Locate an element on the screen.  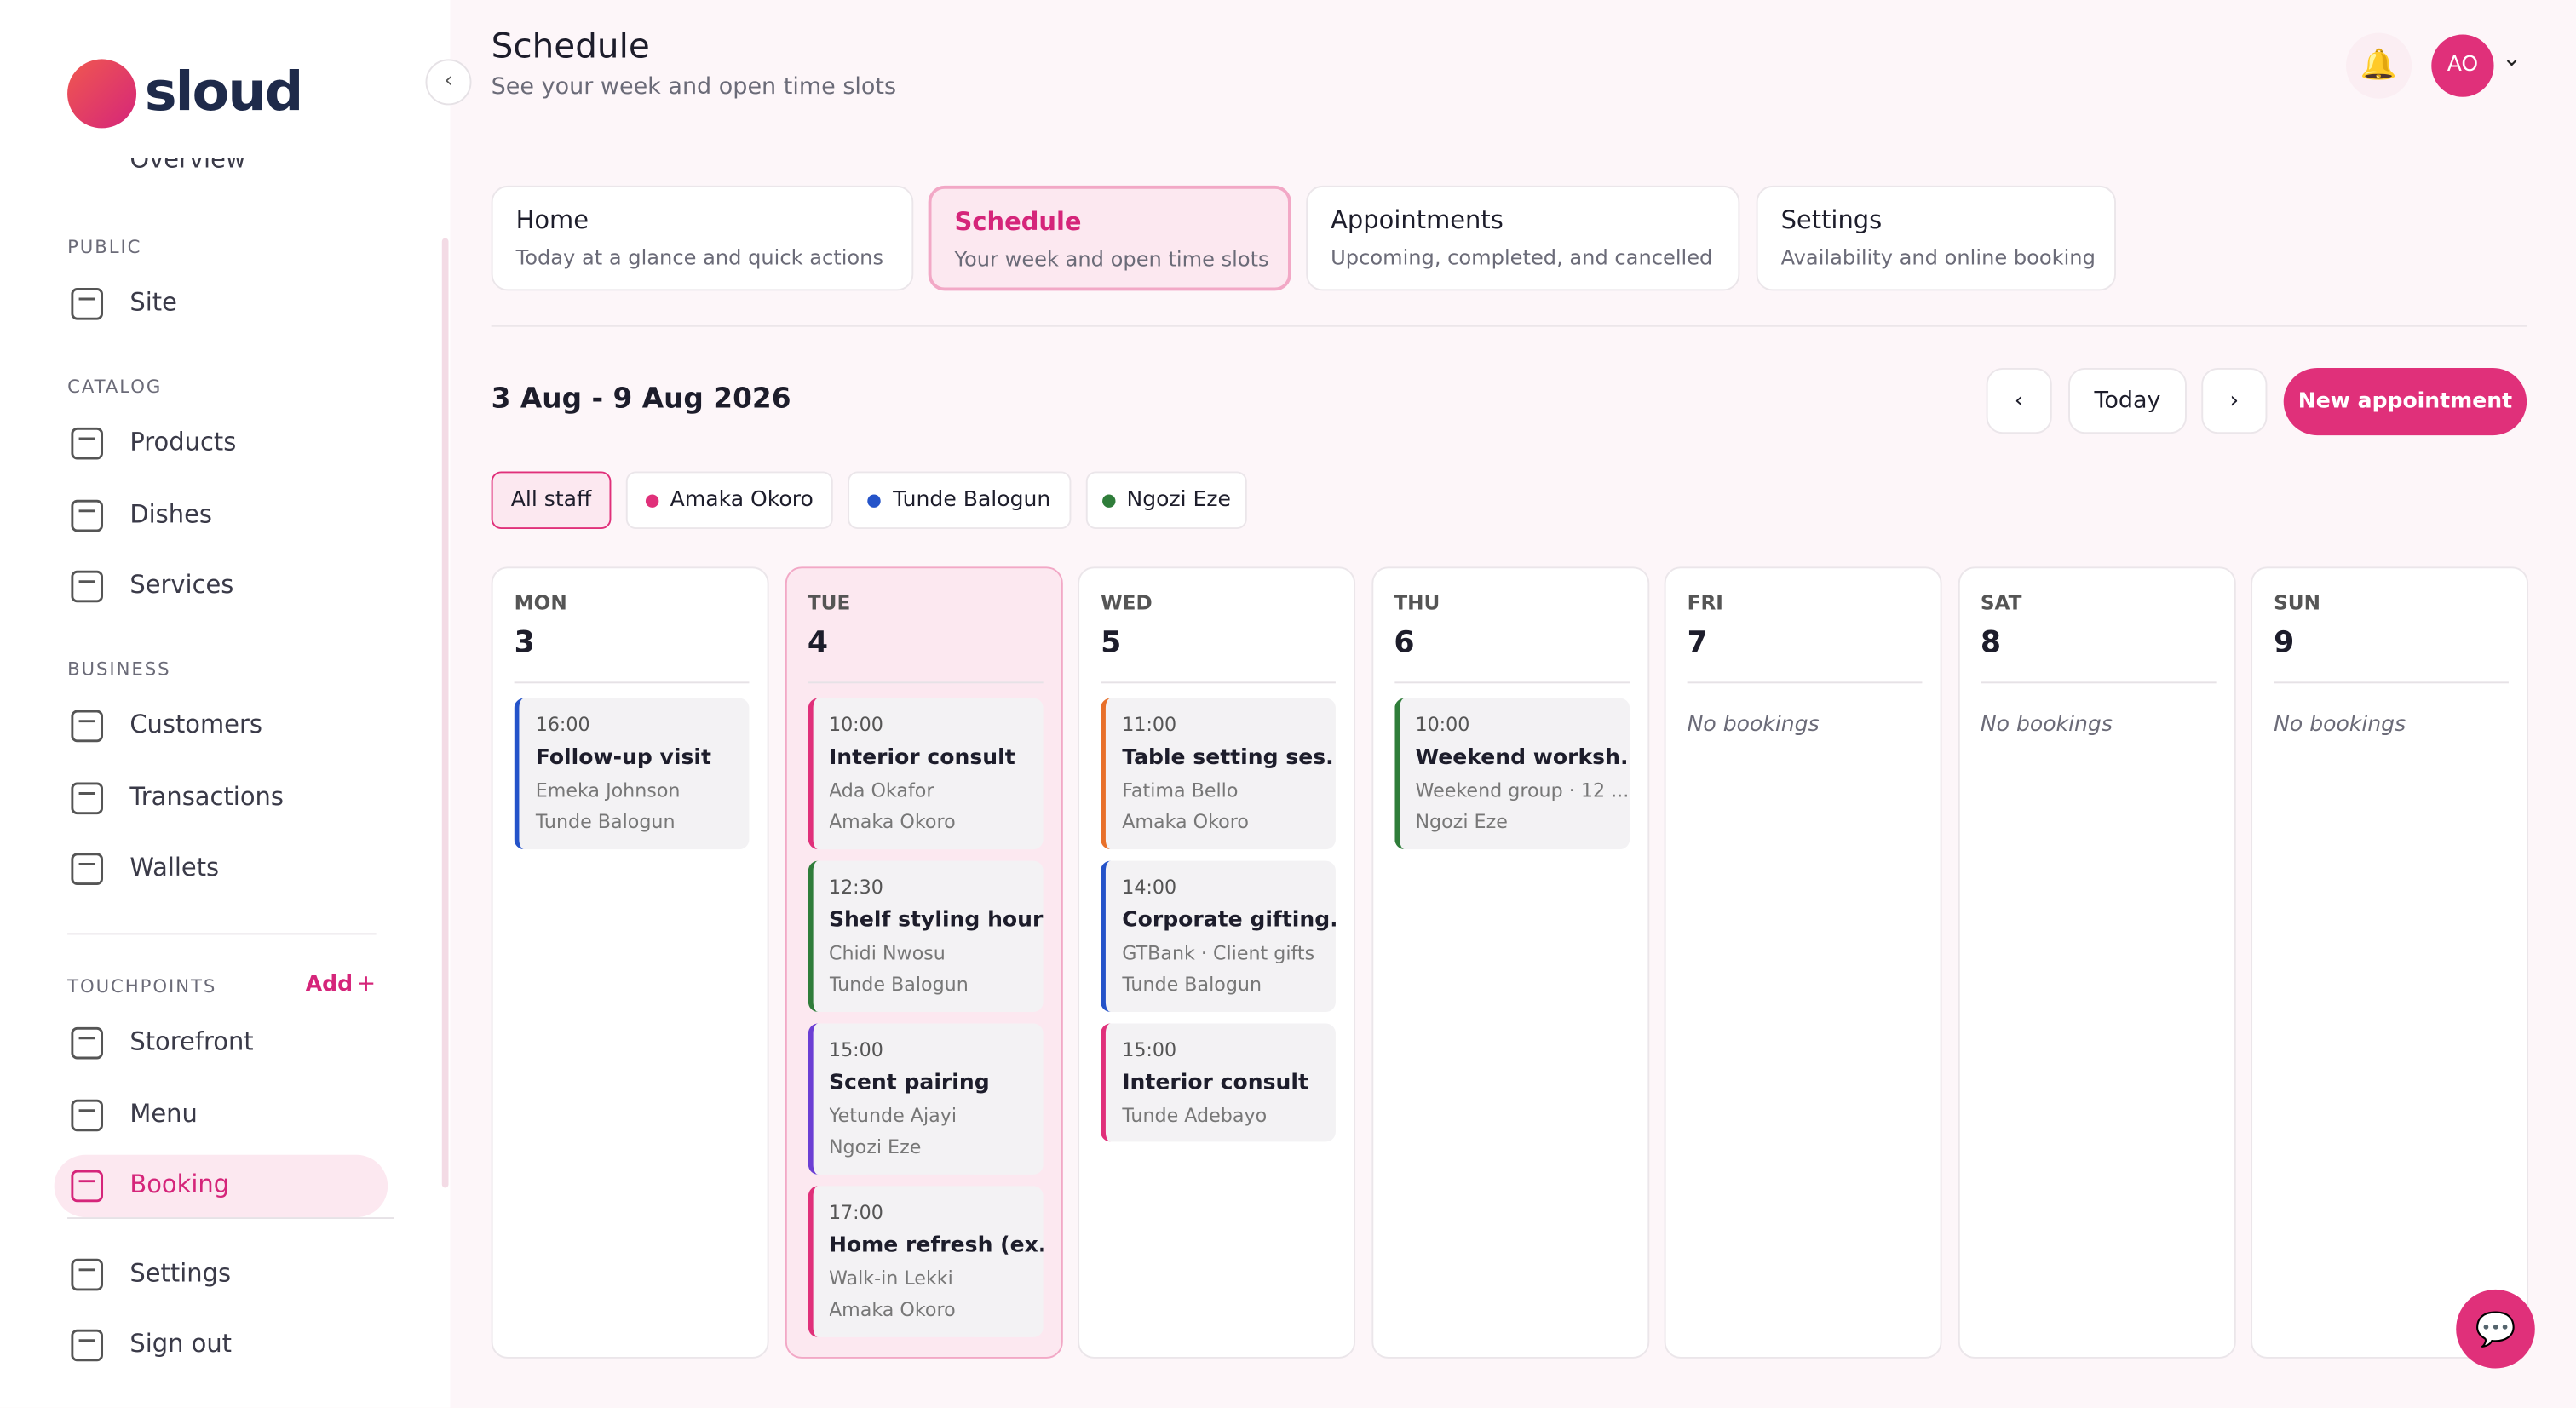
day-name: WED is located at coordinates (1127, 603).